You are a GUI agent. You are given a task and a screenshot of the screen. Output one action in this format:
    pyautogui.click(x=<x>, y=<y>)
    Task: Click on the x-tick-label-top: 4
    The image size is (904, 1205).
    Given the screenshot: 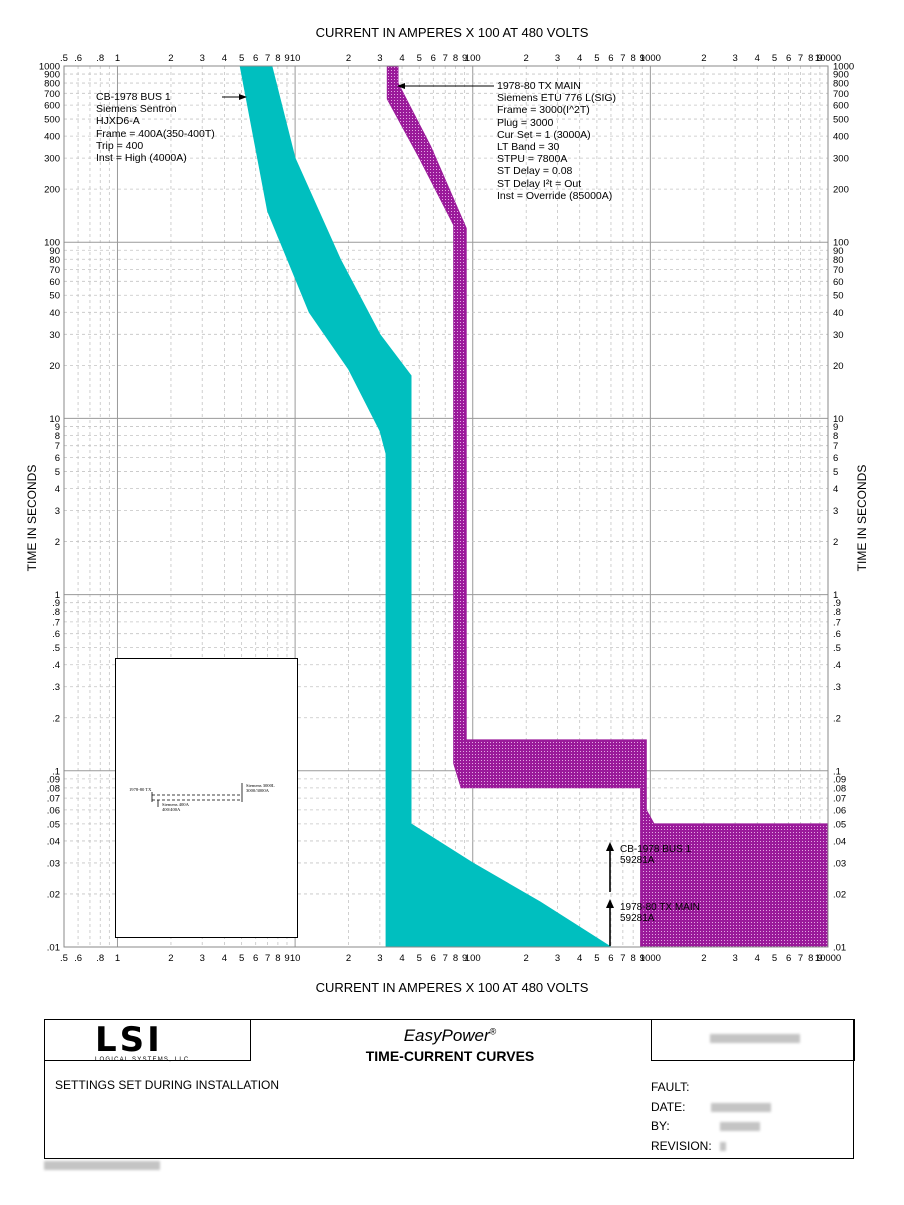 What is the action you would take?
    pyautogui.click(x=579, y=58)
    